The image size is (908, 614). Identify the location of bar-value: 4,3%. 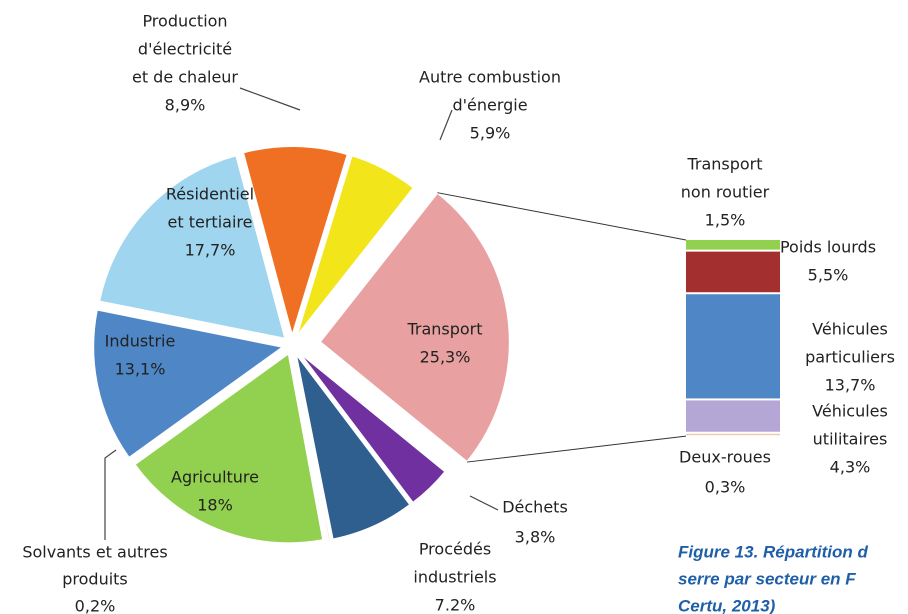
(850, 467).